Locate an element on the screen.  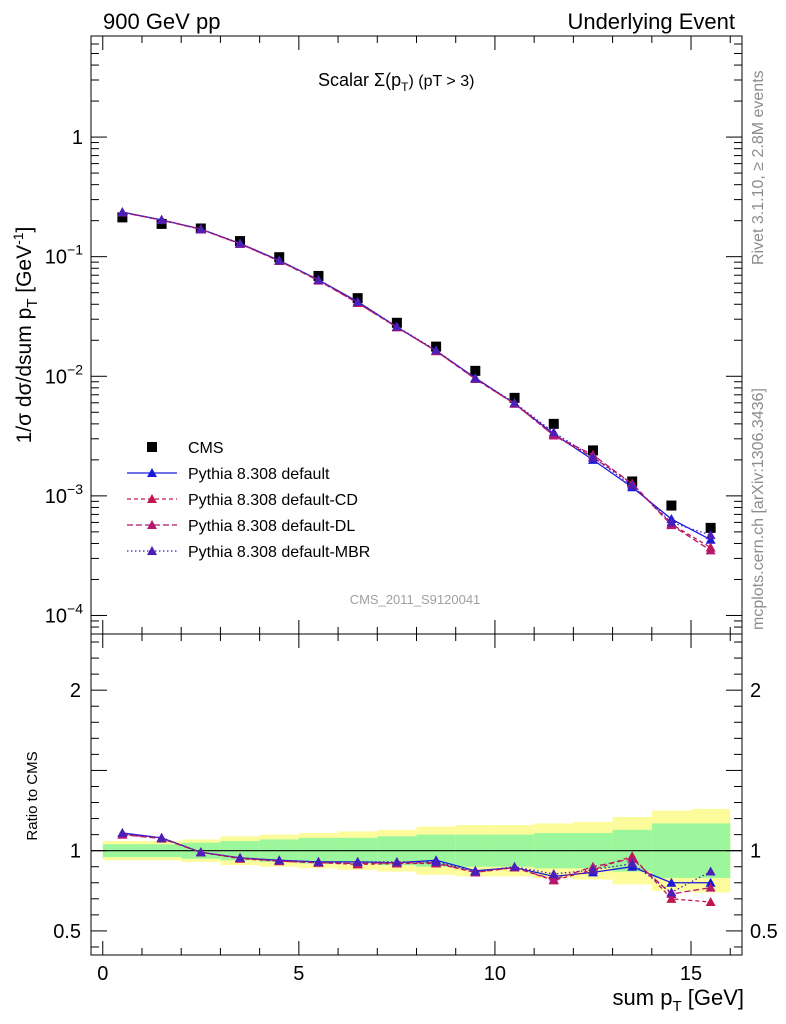
y-tick-label: 10⁻¹ is located at coordinates (64, 255).